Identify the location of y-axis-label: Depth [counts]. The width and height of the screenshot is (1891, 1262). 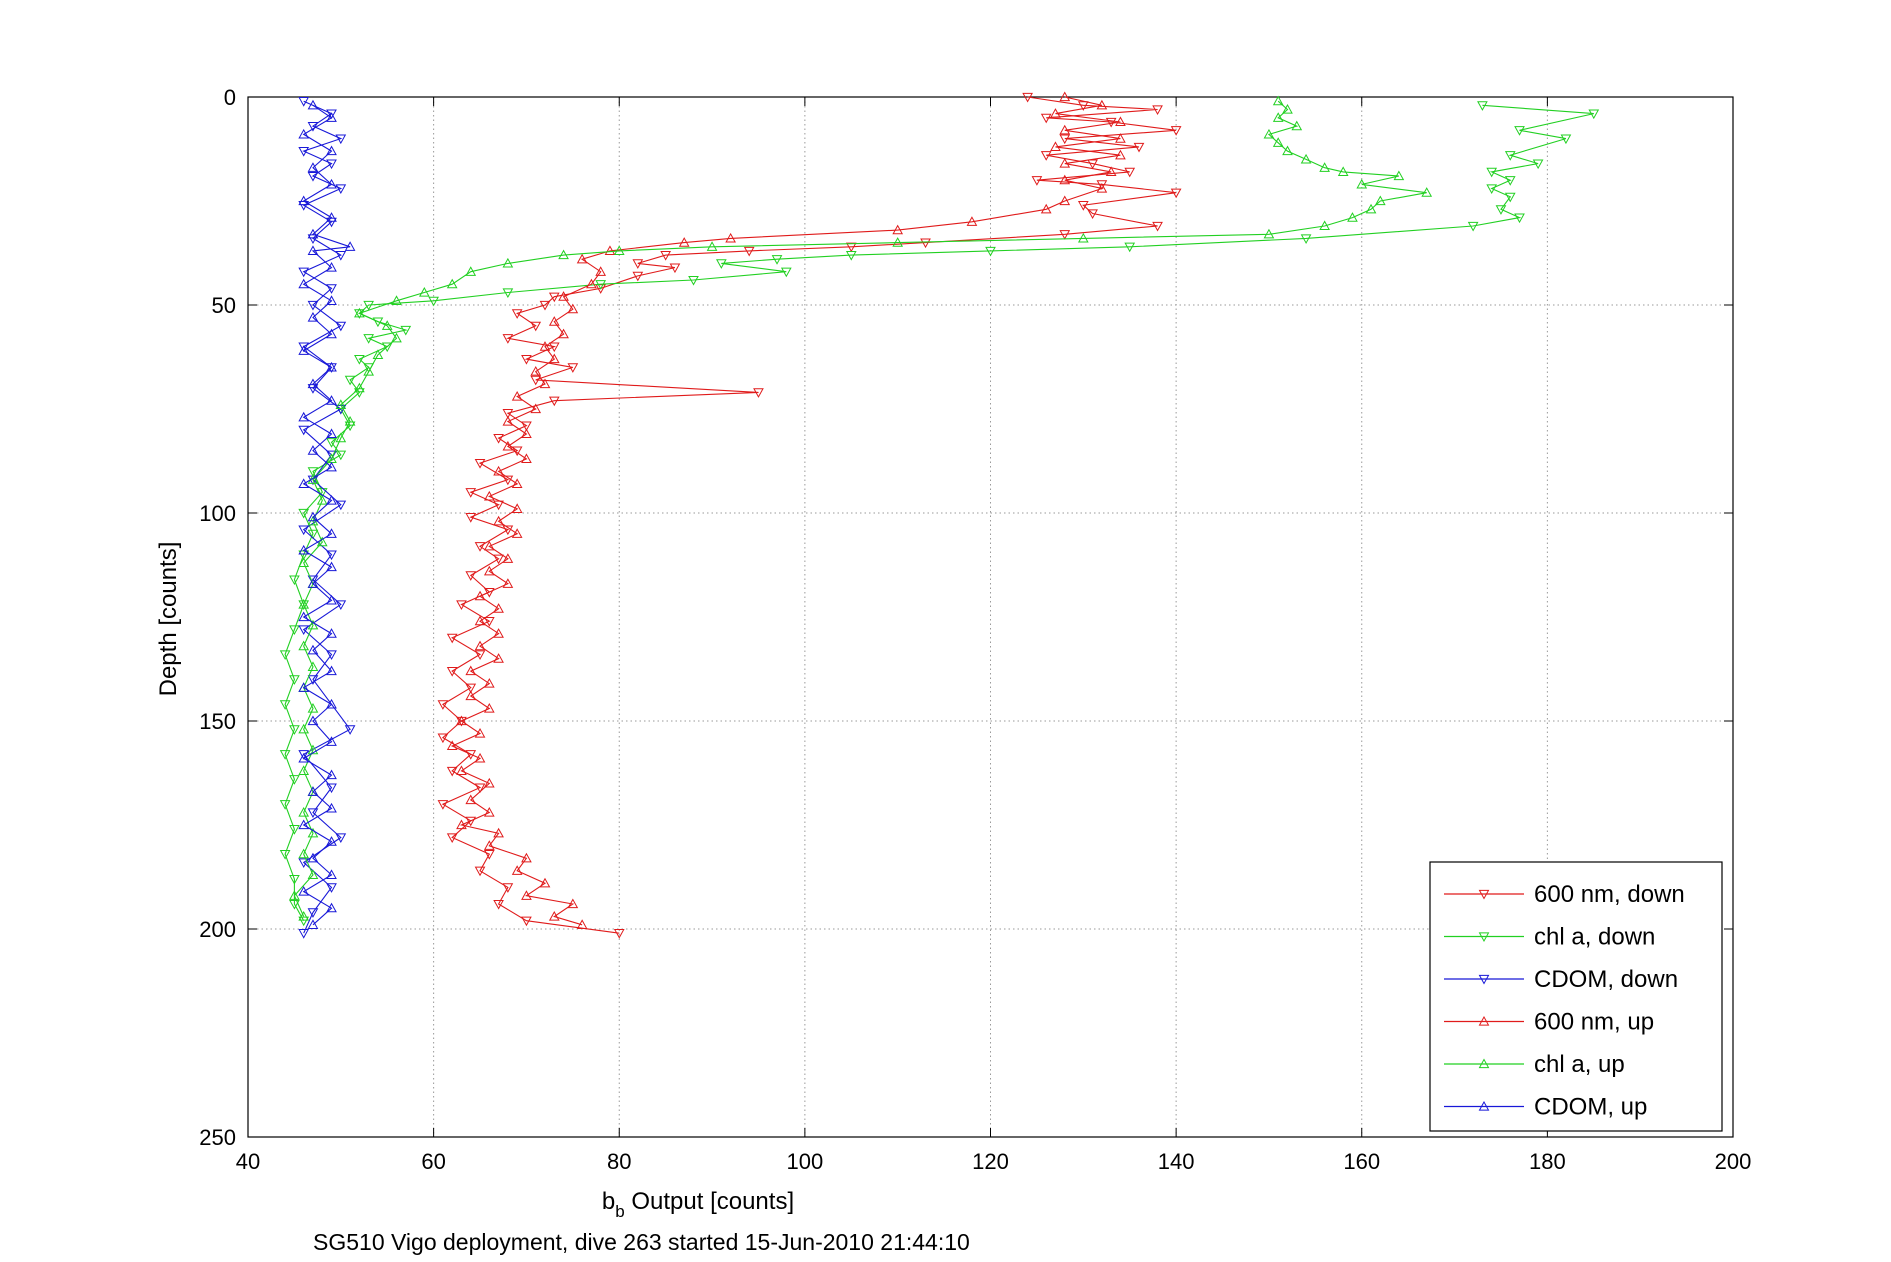
(168, 619).